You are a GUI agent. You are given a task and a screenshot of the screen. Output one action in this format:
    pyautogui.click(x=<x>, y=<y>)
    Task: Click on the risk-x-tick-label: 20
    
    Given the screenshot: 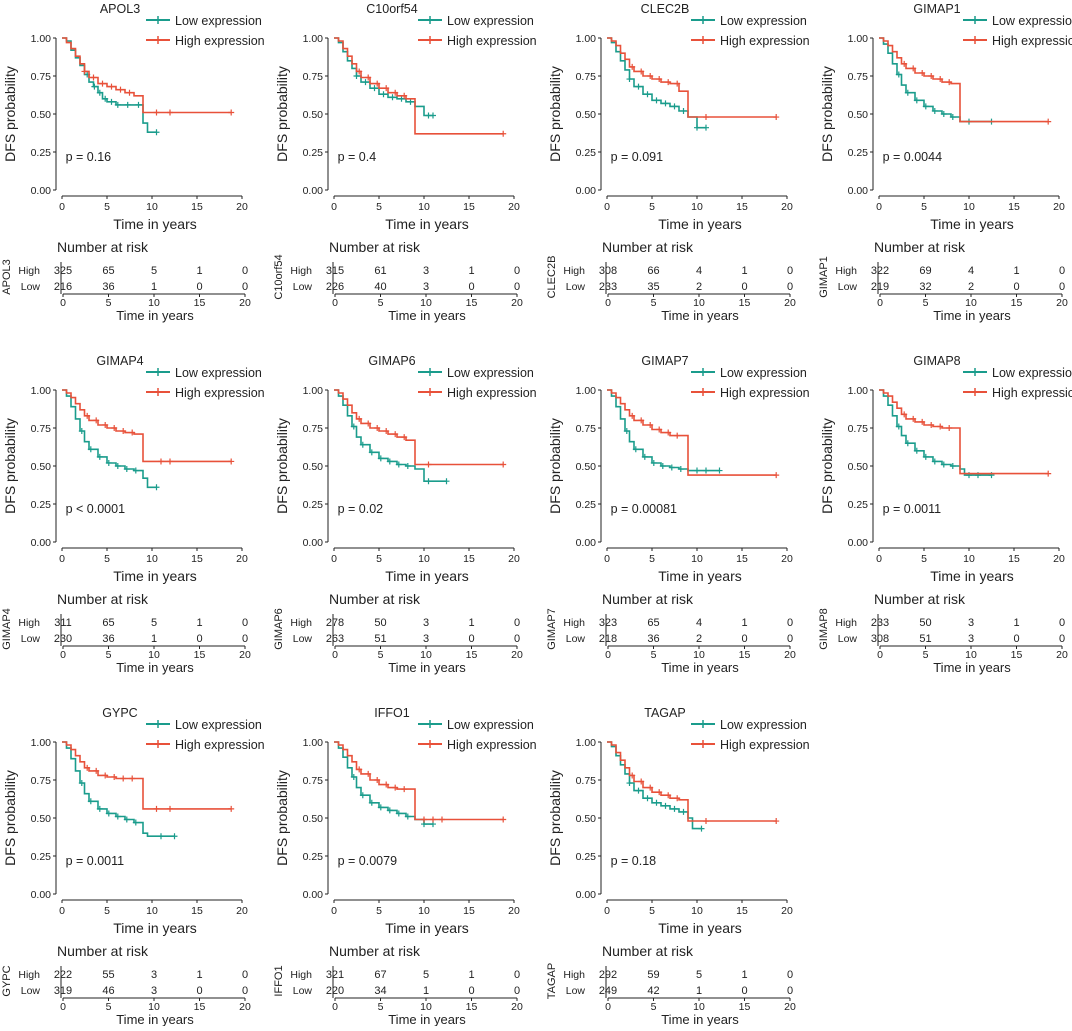 What is the action you would take?
    pyautogui.click(x=790, y=655)
    